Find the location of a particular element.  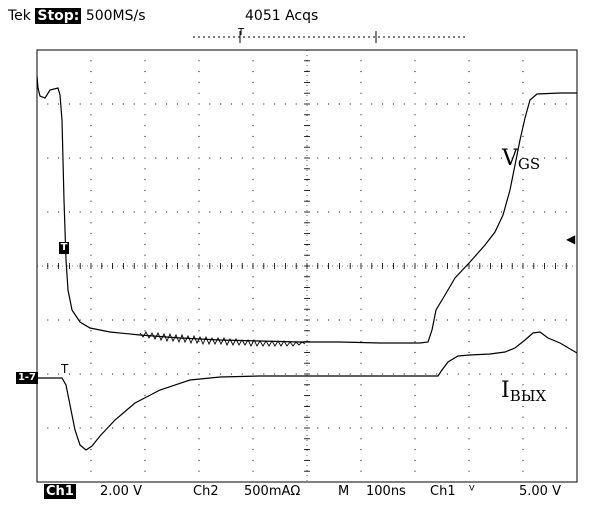

iout-label-sub: ВЫХ is located at coordinates (528, 396).